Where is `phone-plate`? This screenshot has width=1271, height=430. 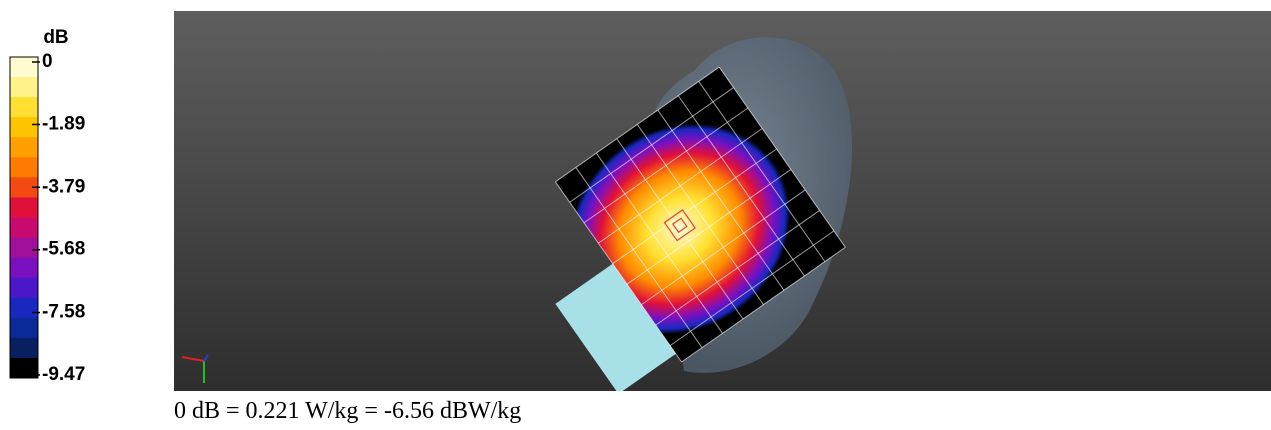
phone-plate is located at coordinates (628, 318).